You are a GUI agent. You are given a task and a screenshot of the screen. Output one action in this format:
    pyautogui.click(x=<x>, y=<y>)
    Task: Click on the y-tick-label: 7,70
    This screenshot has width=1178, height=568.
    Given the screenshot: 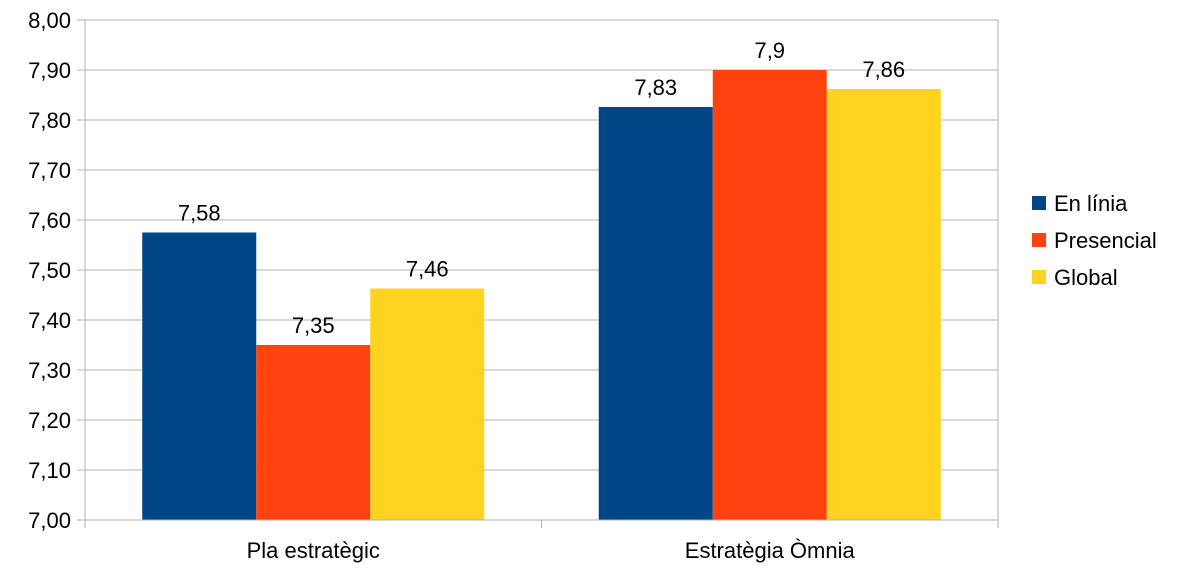 What is the action you would take?
    pyautogui.click(x=49, y=170)
    